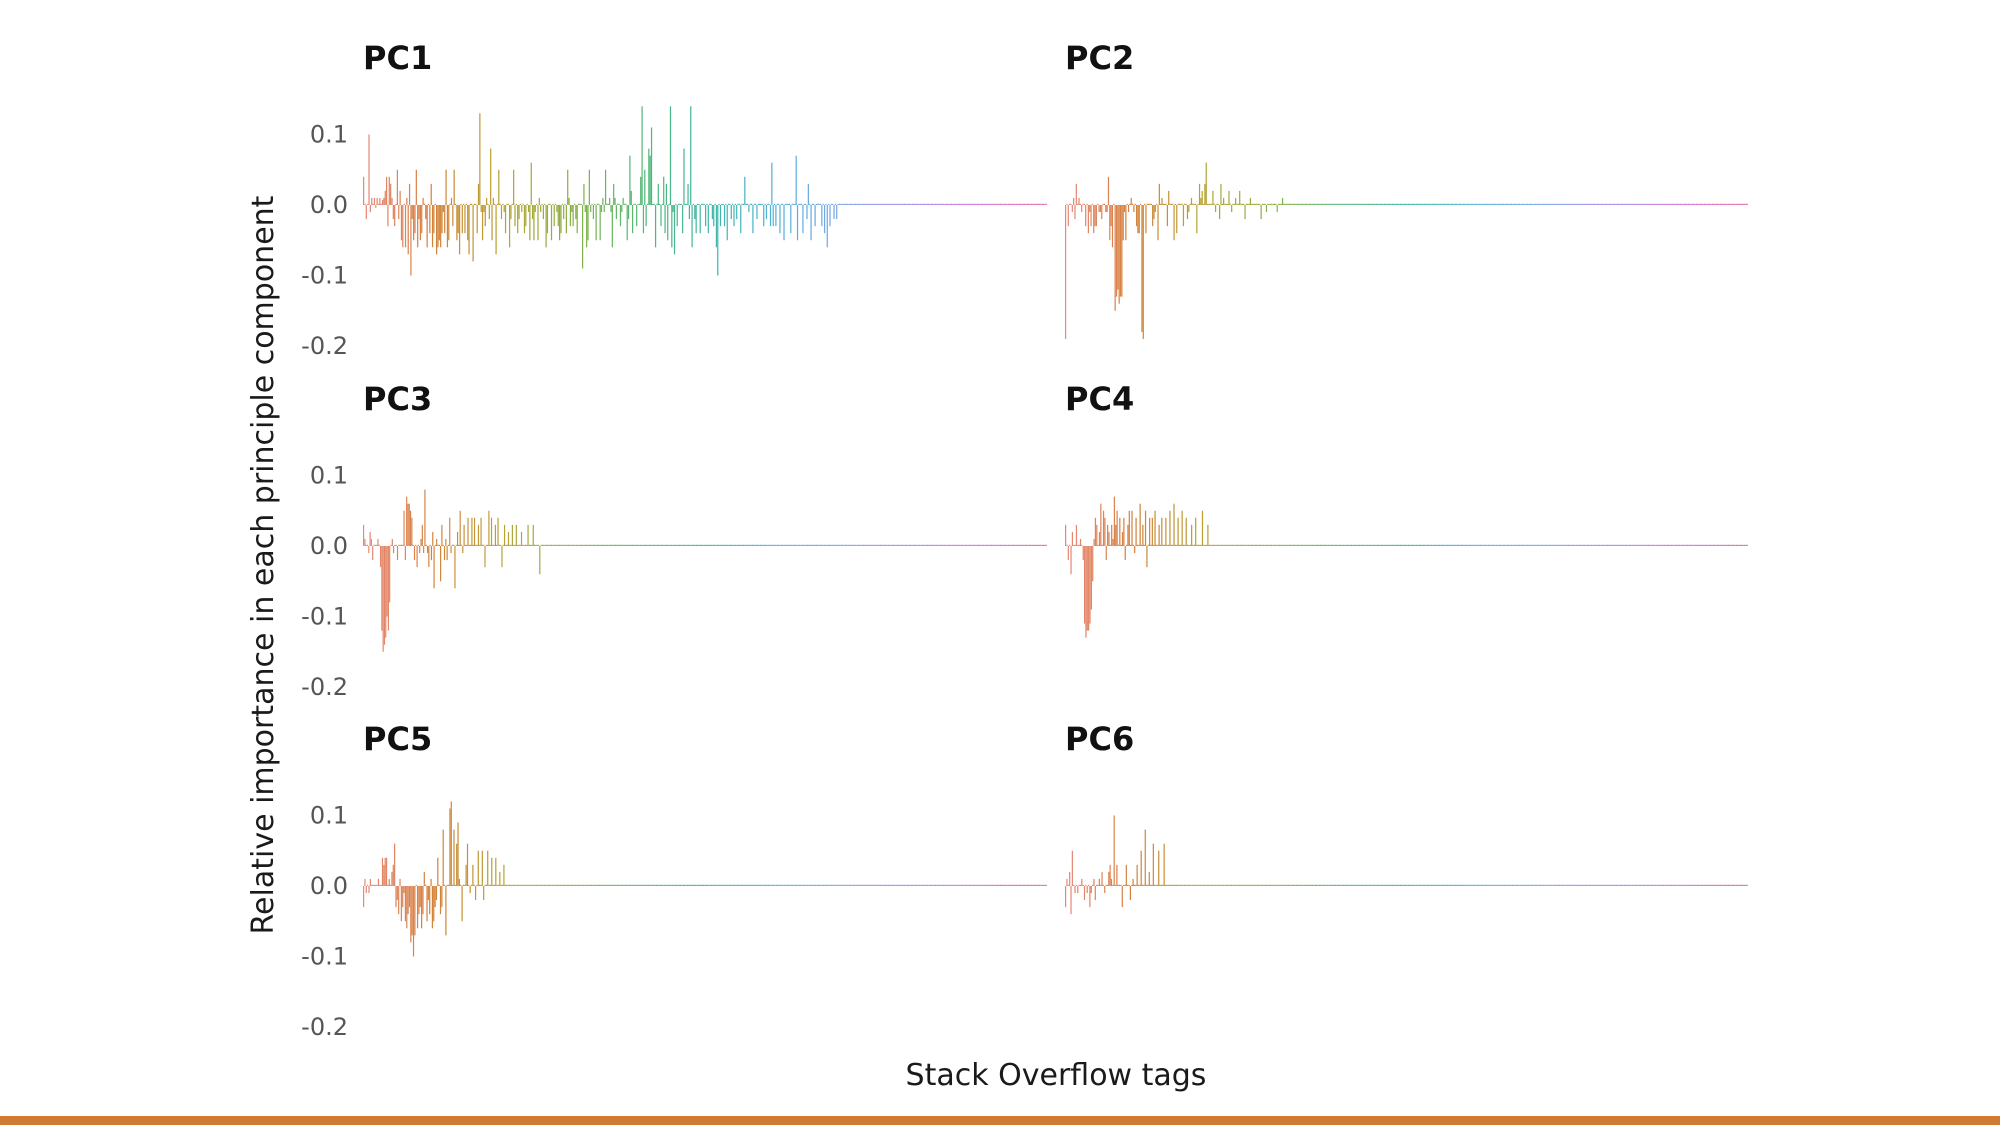 Image resolution: width=2000 pixels, height=1125 pixels. What do you see at coordinates (329, 135) in the screenshot?
I see `y-tick-label: 0.1` at bounding box center [329, 135].